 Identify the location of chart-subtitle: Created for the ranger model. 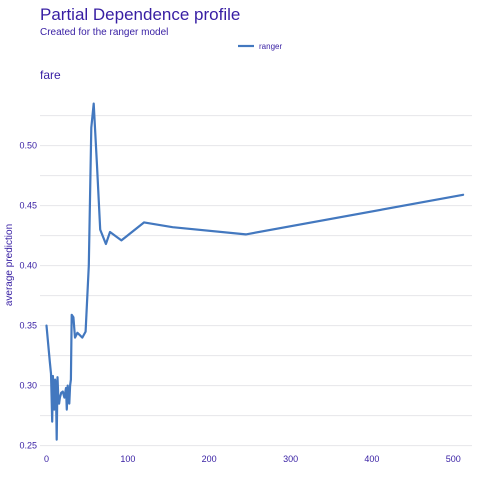
(104, 32).